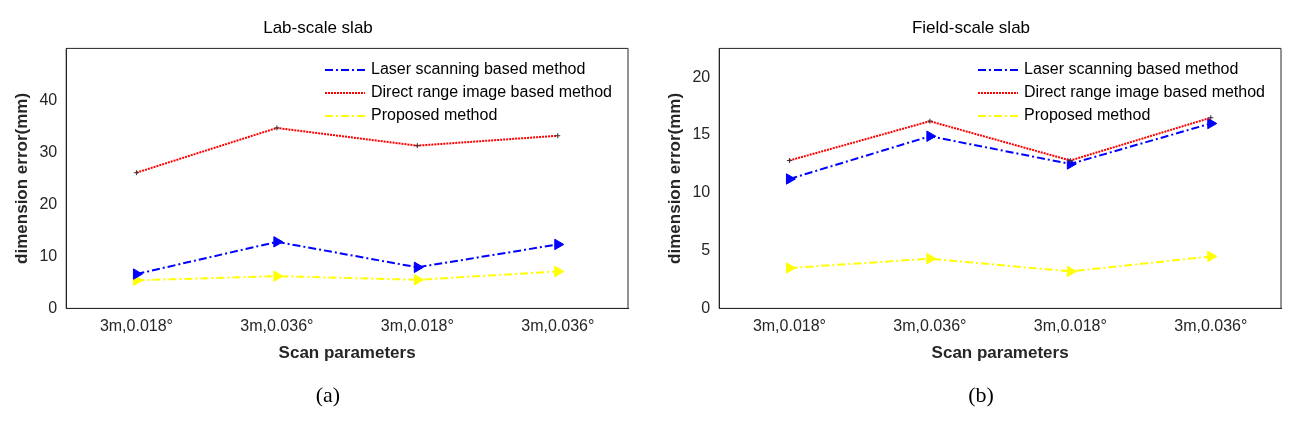 This screenshot has height=443, width=1309. I want to click on y-tick-label: 30, so click(48, 151).